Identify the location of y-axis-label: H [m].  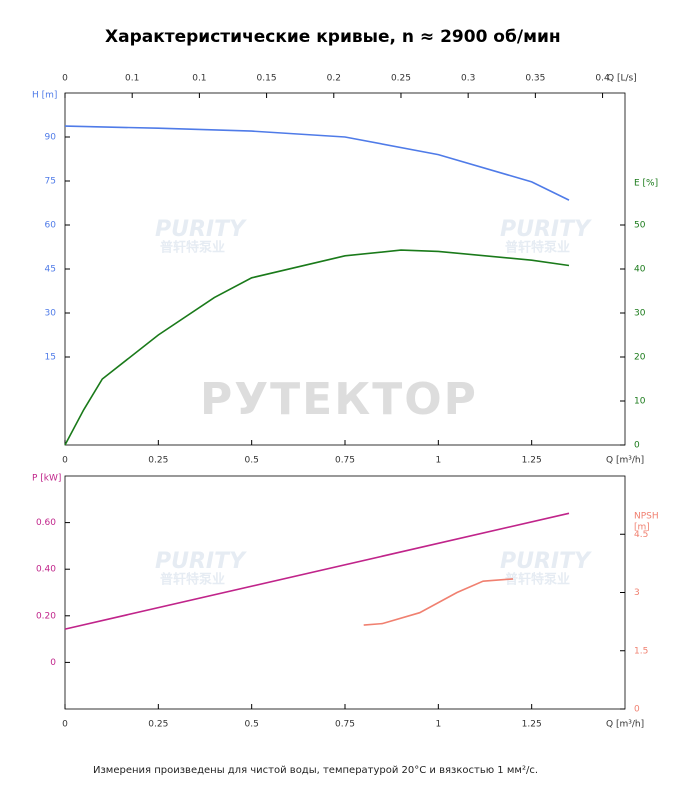
(44, 96).